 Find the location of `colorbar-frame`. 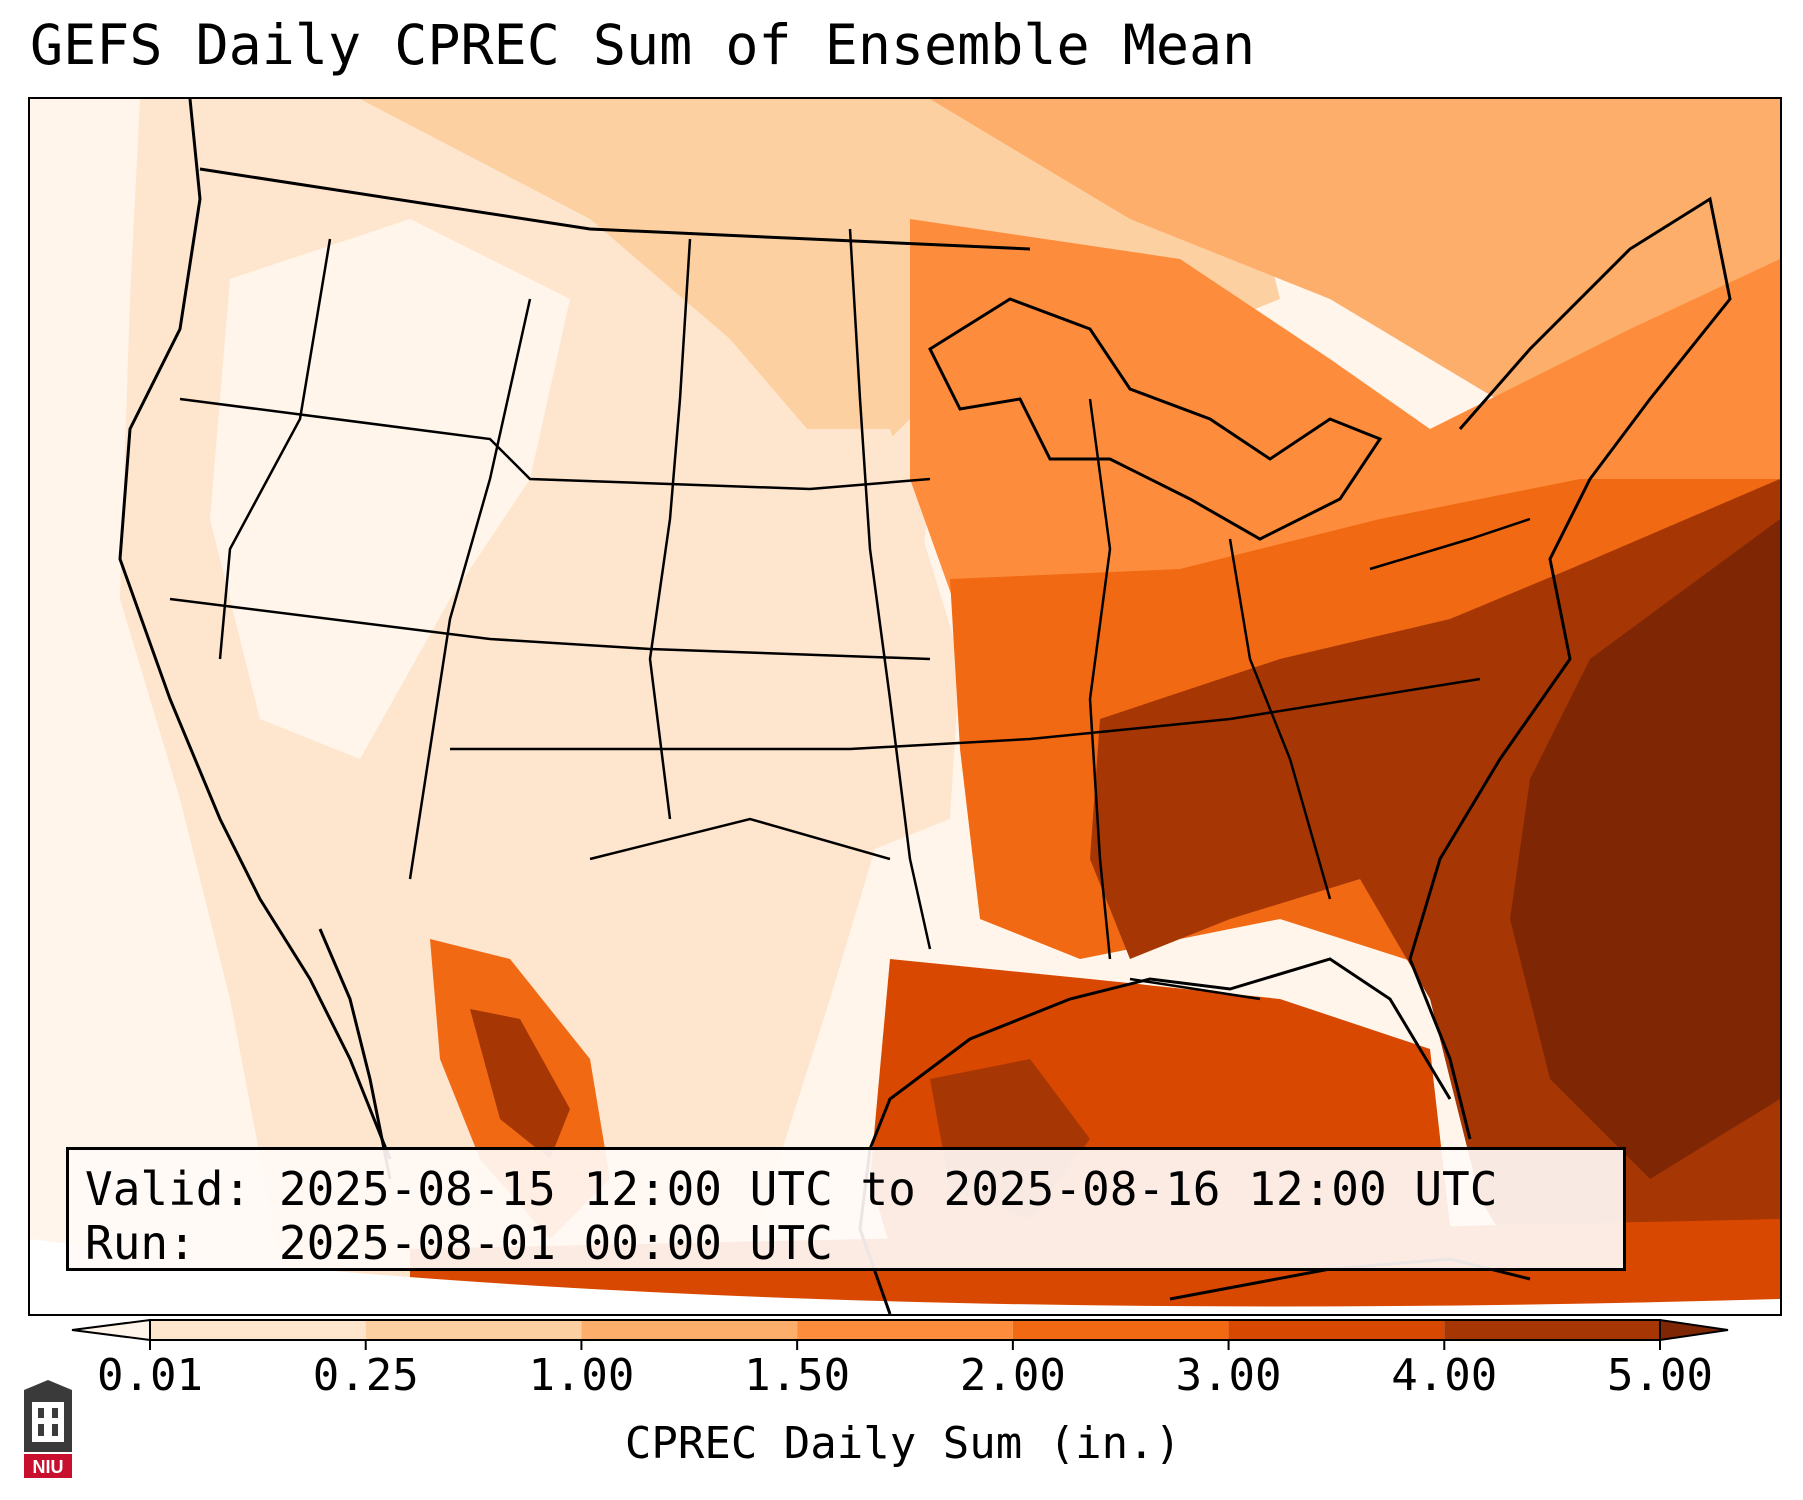

colorbar-frame is located at coordinates (905, 1330).